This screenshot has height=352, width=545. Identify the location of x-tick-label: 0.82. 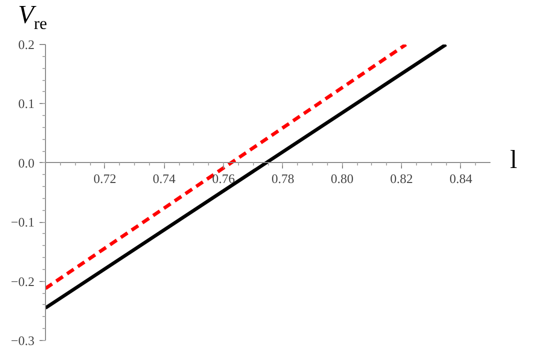
(401, 178).